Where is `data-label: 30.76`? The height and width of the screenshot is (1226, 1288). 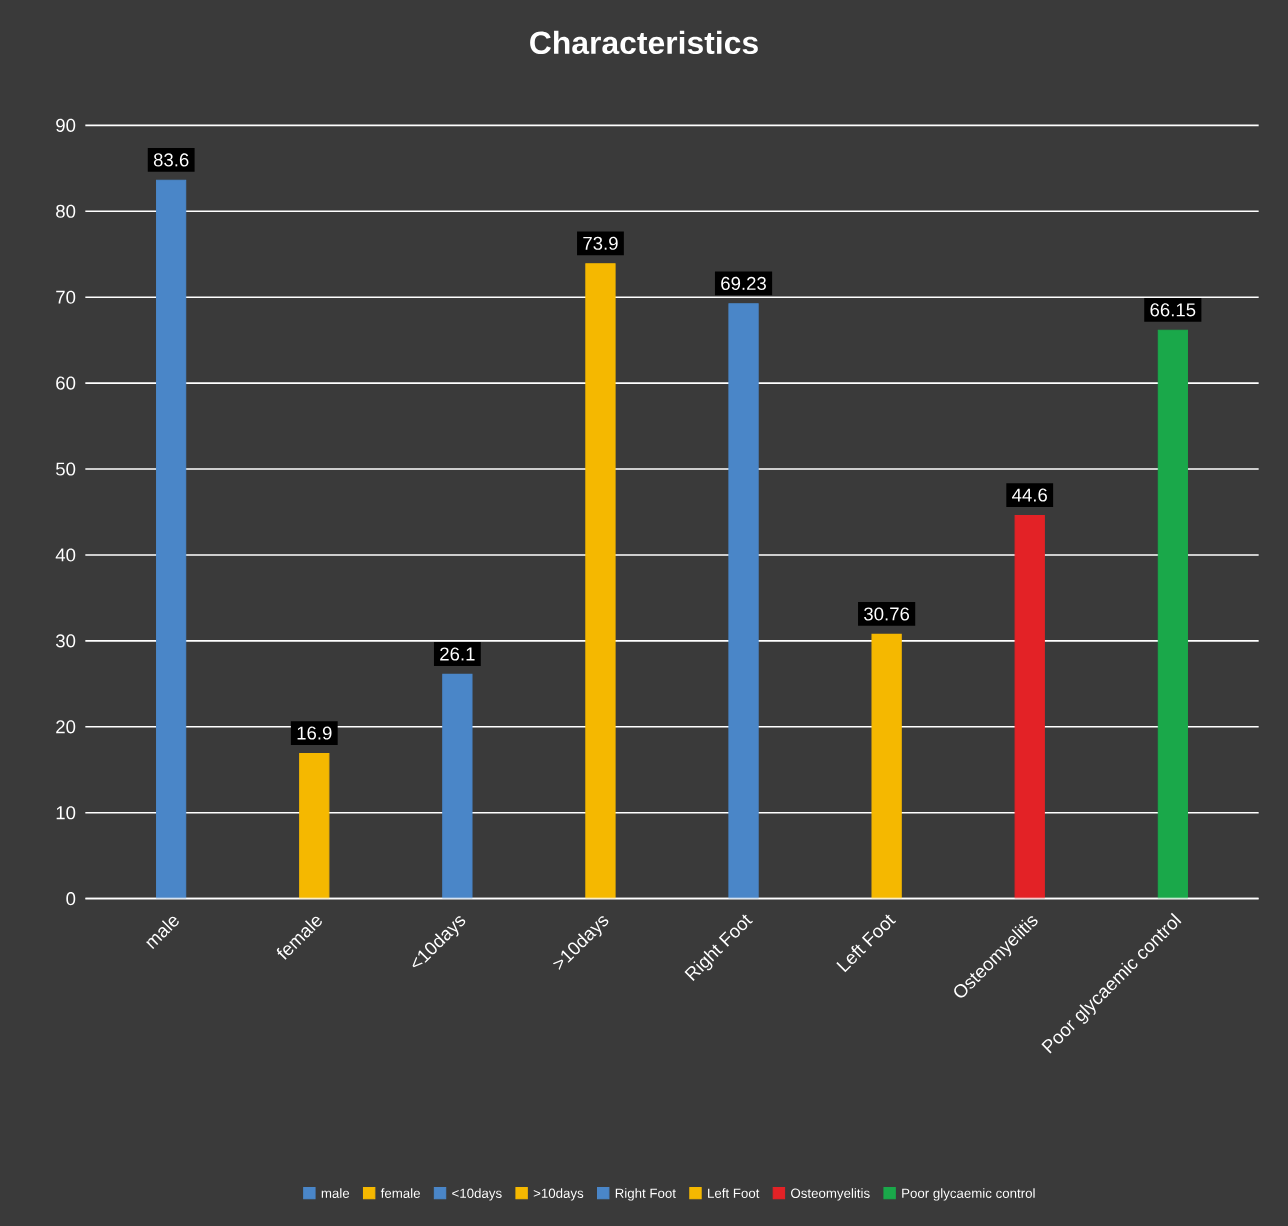 data-label: 30.76 is located at coordinates (887, 614).